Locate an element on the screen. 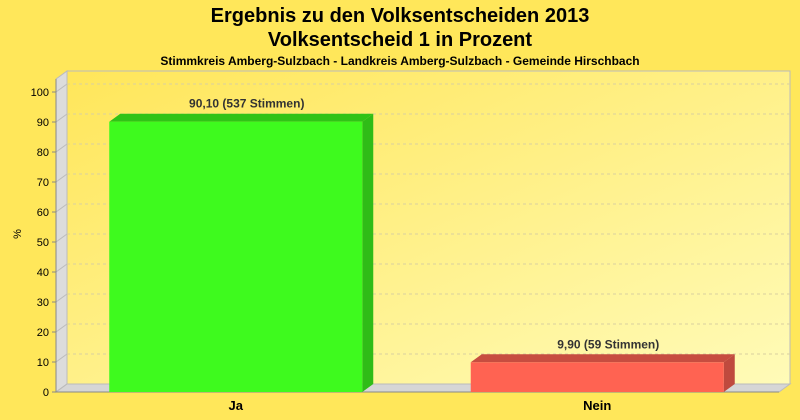 The image size is (800, 420). y-tick-label: 20 is located at coordinates (43, 333).